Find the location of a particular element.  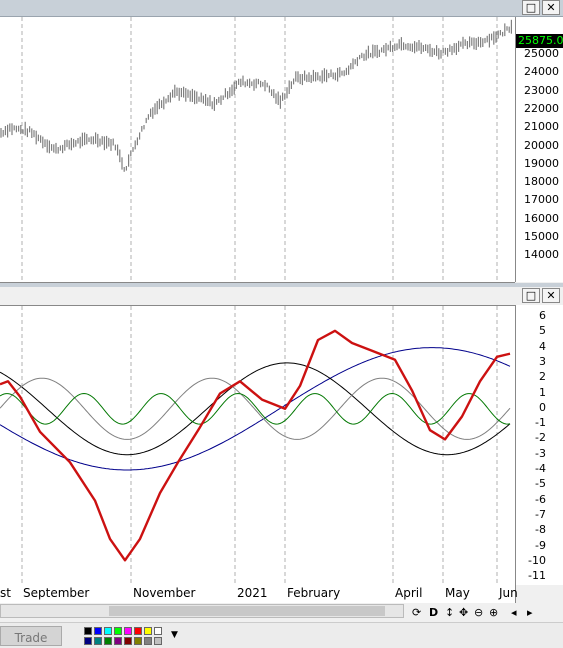

pane-separator is located at coordinates (281, 285).